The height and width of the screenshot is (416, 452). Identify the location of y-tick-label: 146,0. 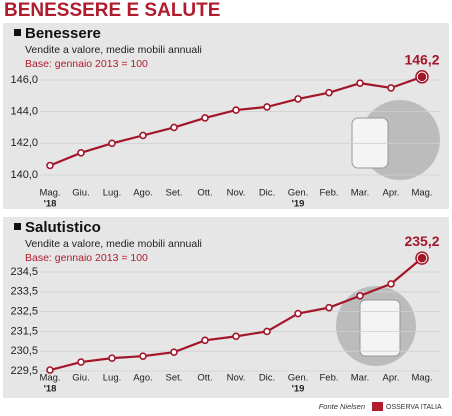
(24, 80).